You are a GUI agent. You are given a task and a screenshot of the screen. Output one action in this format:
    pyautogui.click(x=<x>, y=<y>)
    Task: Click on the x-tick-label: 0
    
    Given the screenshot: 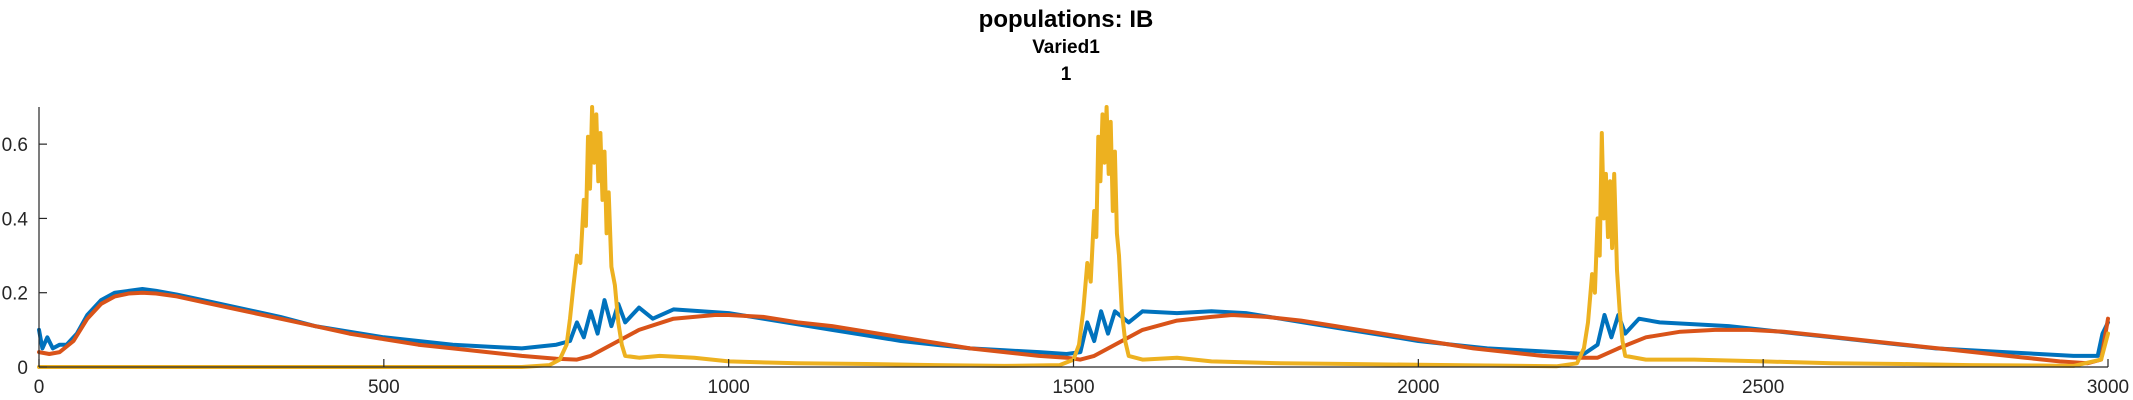 What is the action you would take?
    pyautogui.click(x=39, y=387)
    